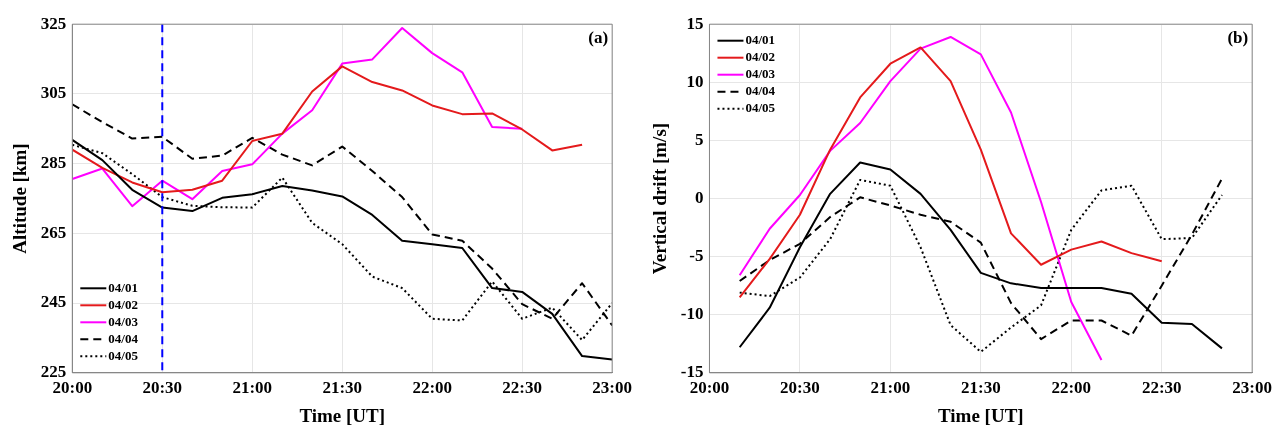  What do you see at coordinates (692, 314) in the screenshot?
I see `y-tick-label: -10` at bounding box center [692, 314].